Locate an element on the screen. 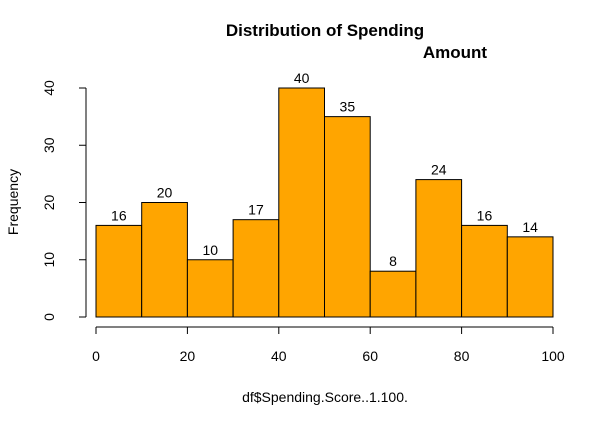  y-axis: 0 10 20 30 40 is located at coordinates (64, 200).